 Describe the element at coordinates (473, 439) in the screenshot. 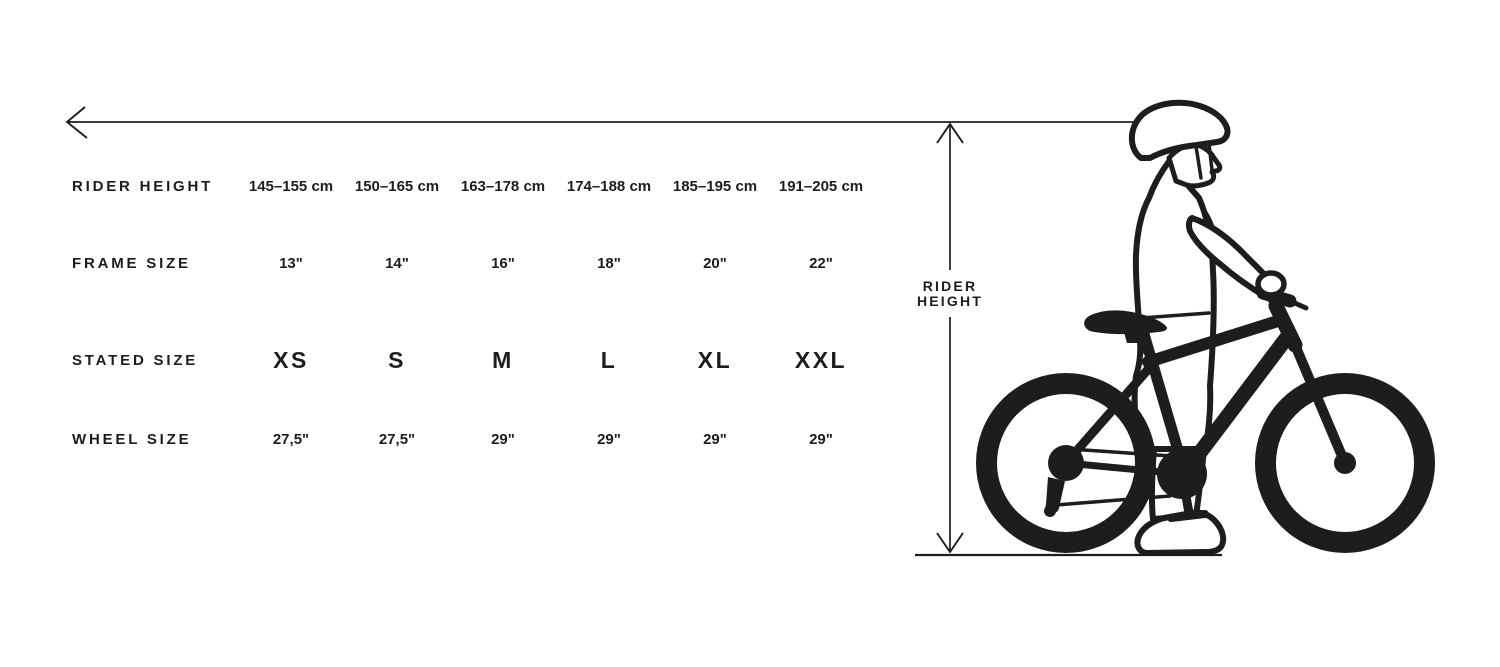

I see `table-row-wheel-size: WHEEL SIZE 27,5" 27,5" 29" 29" 29" 29"` at that location.